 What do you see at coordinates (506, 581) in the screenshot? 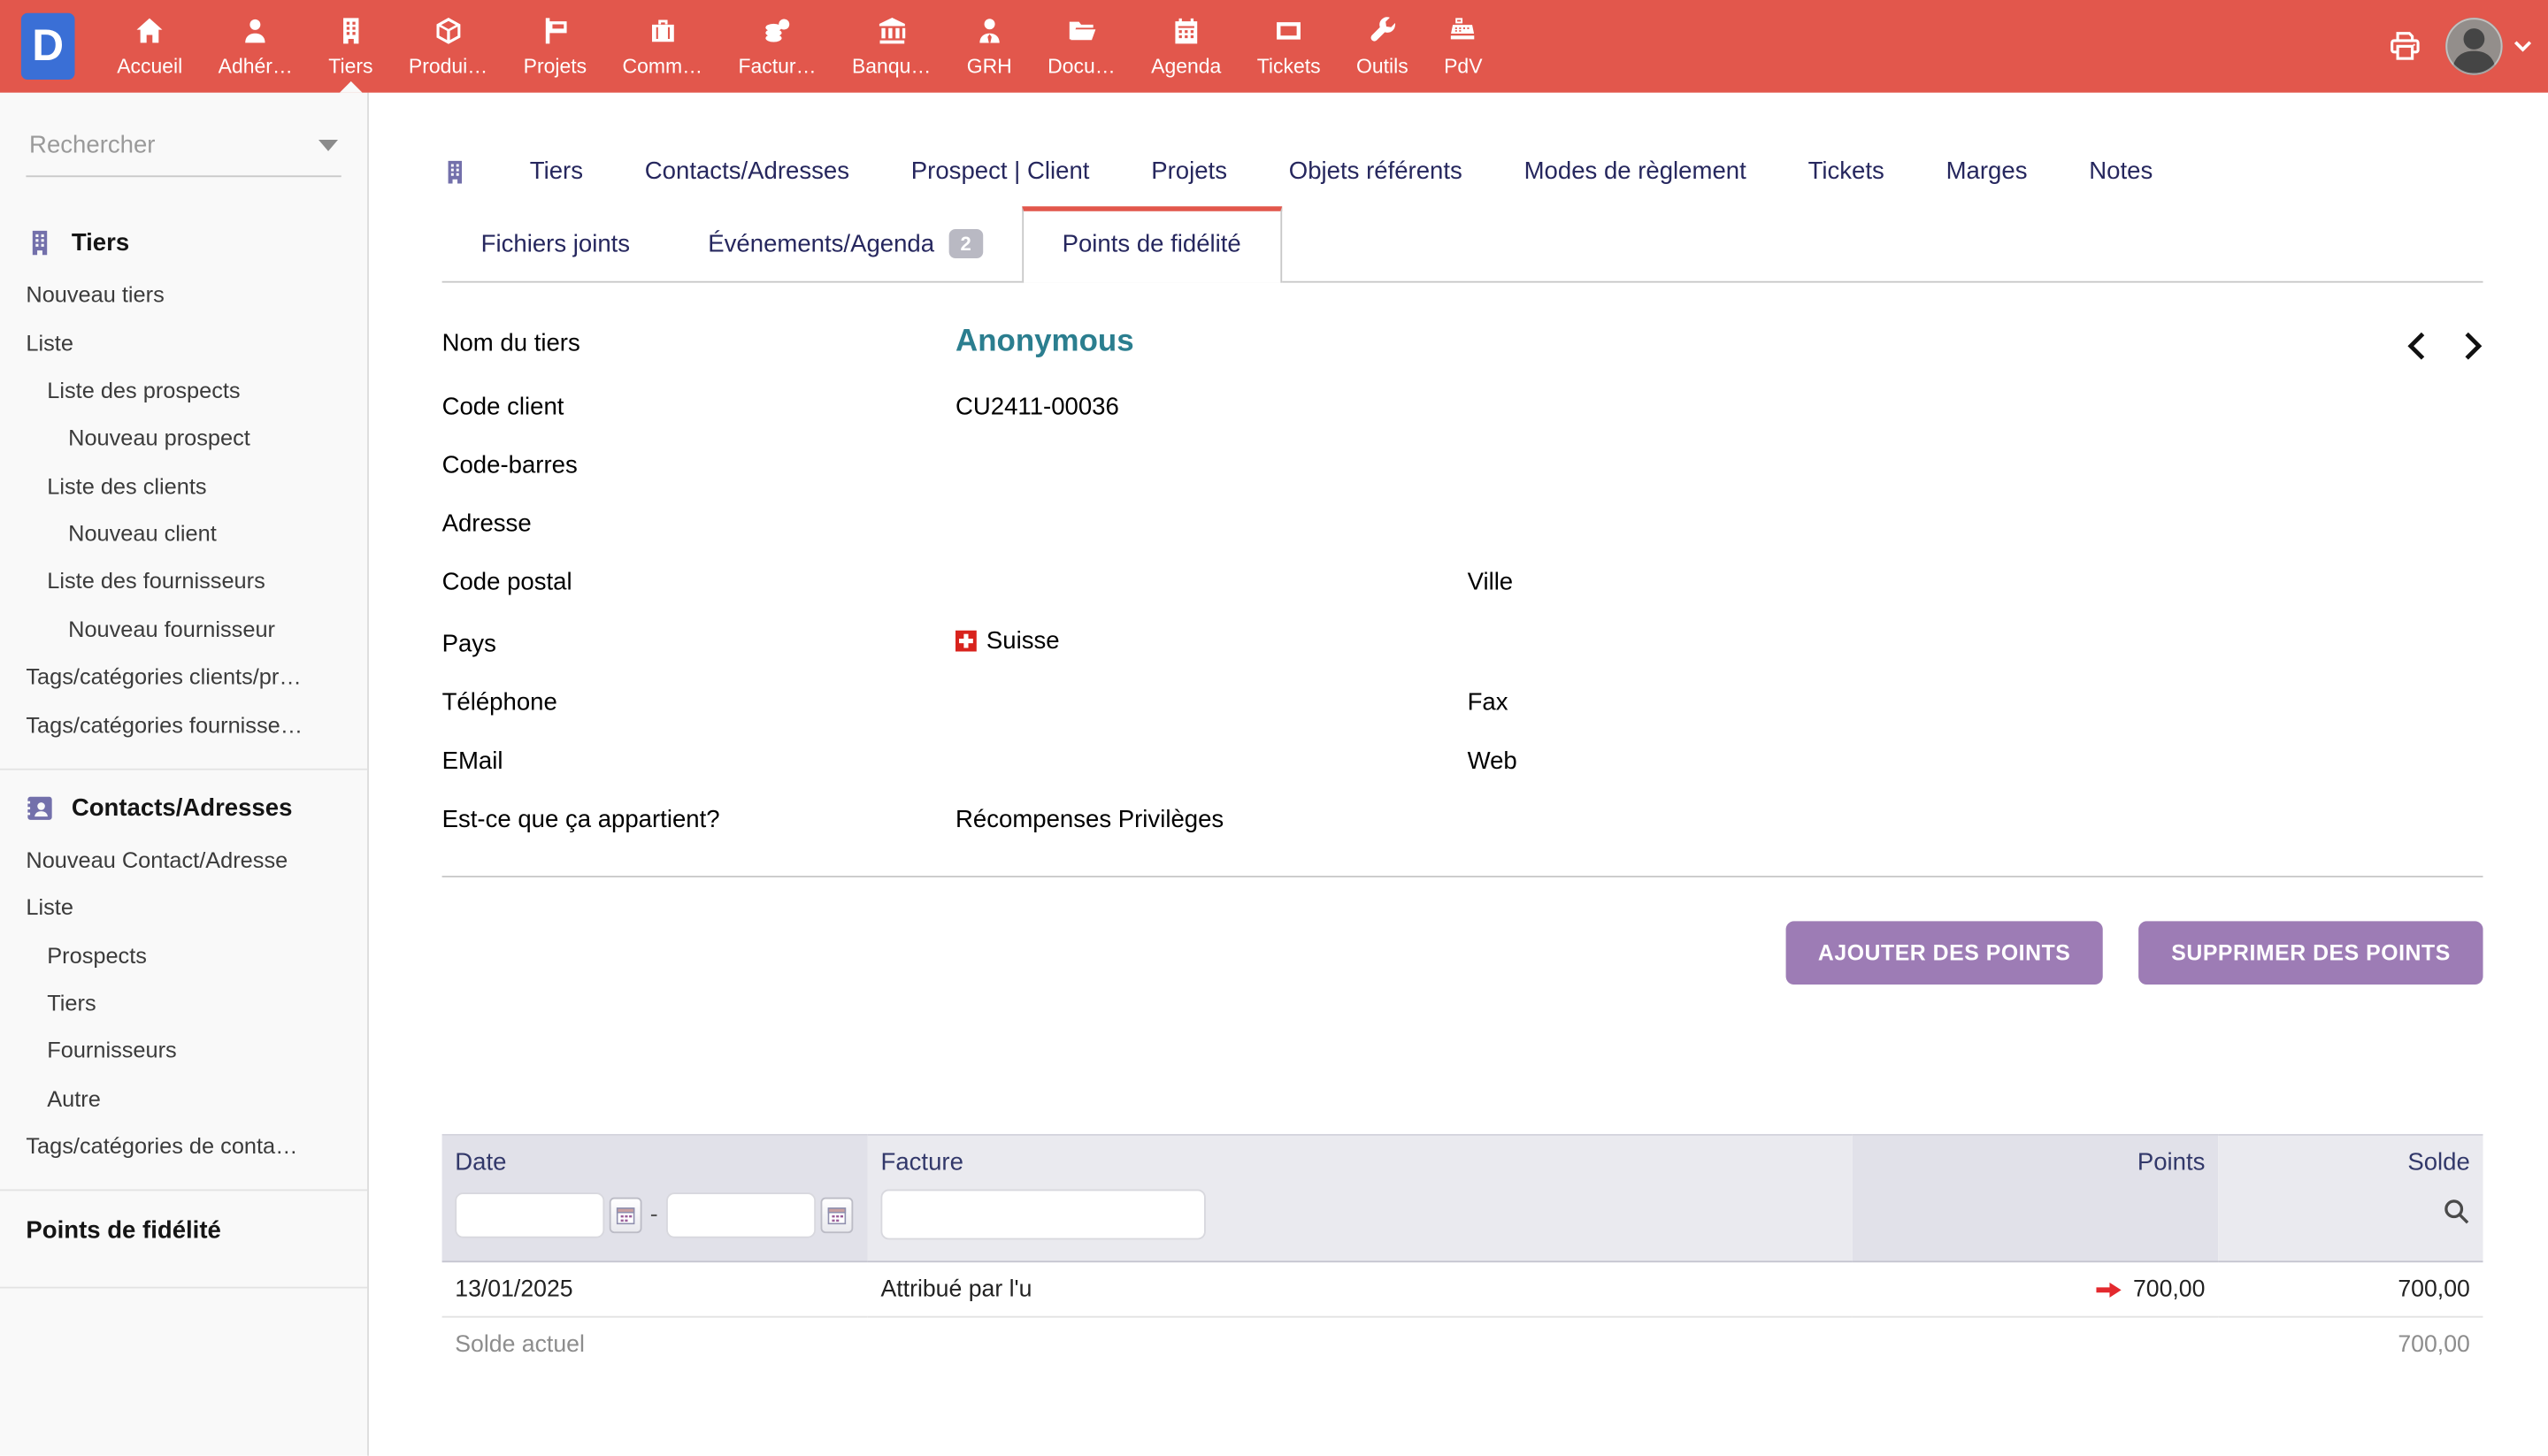
I see `field-label-postal: Code postal` at bounding box center [506, 581].